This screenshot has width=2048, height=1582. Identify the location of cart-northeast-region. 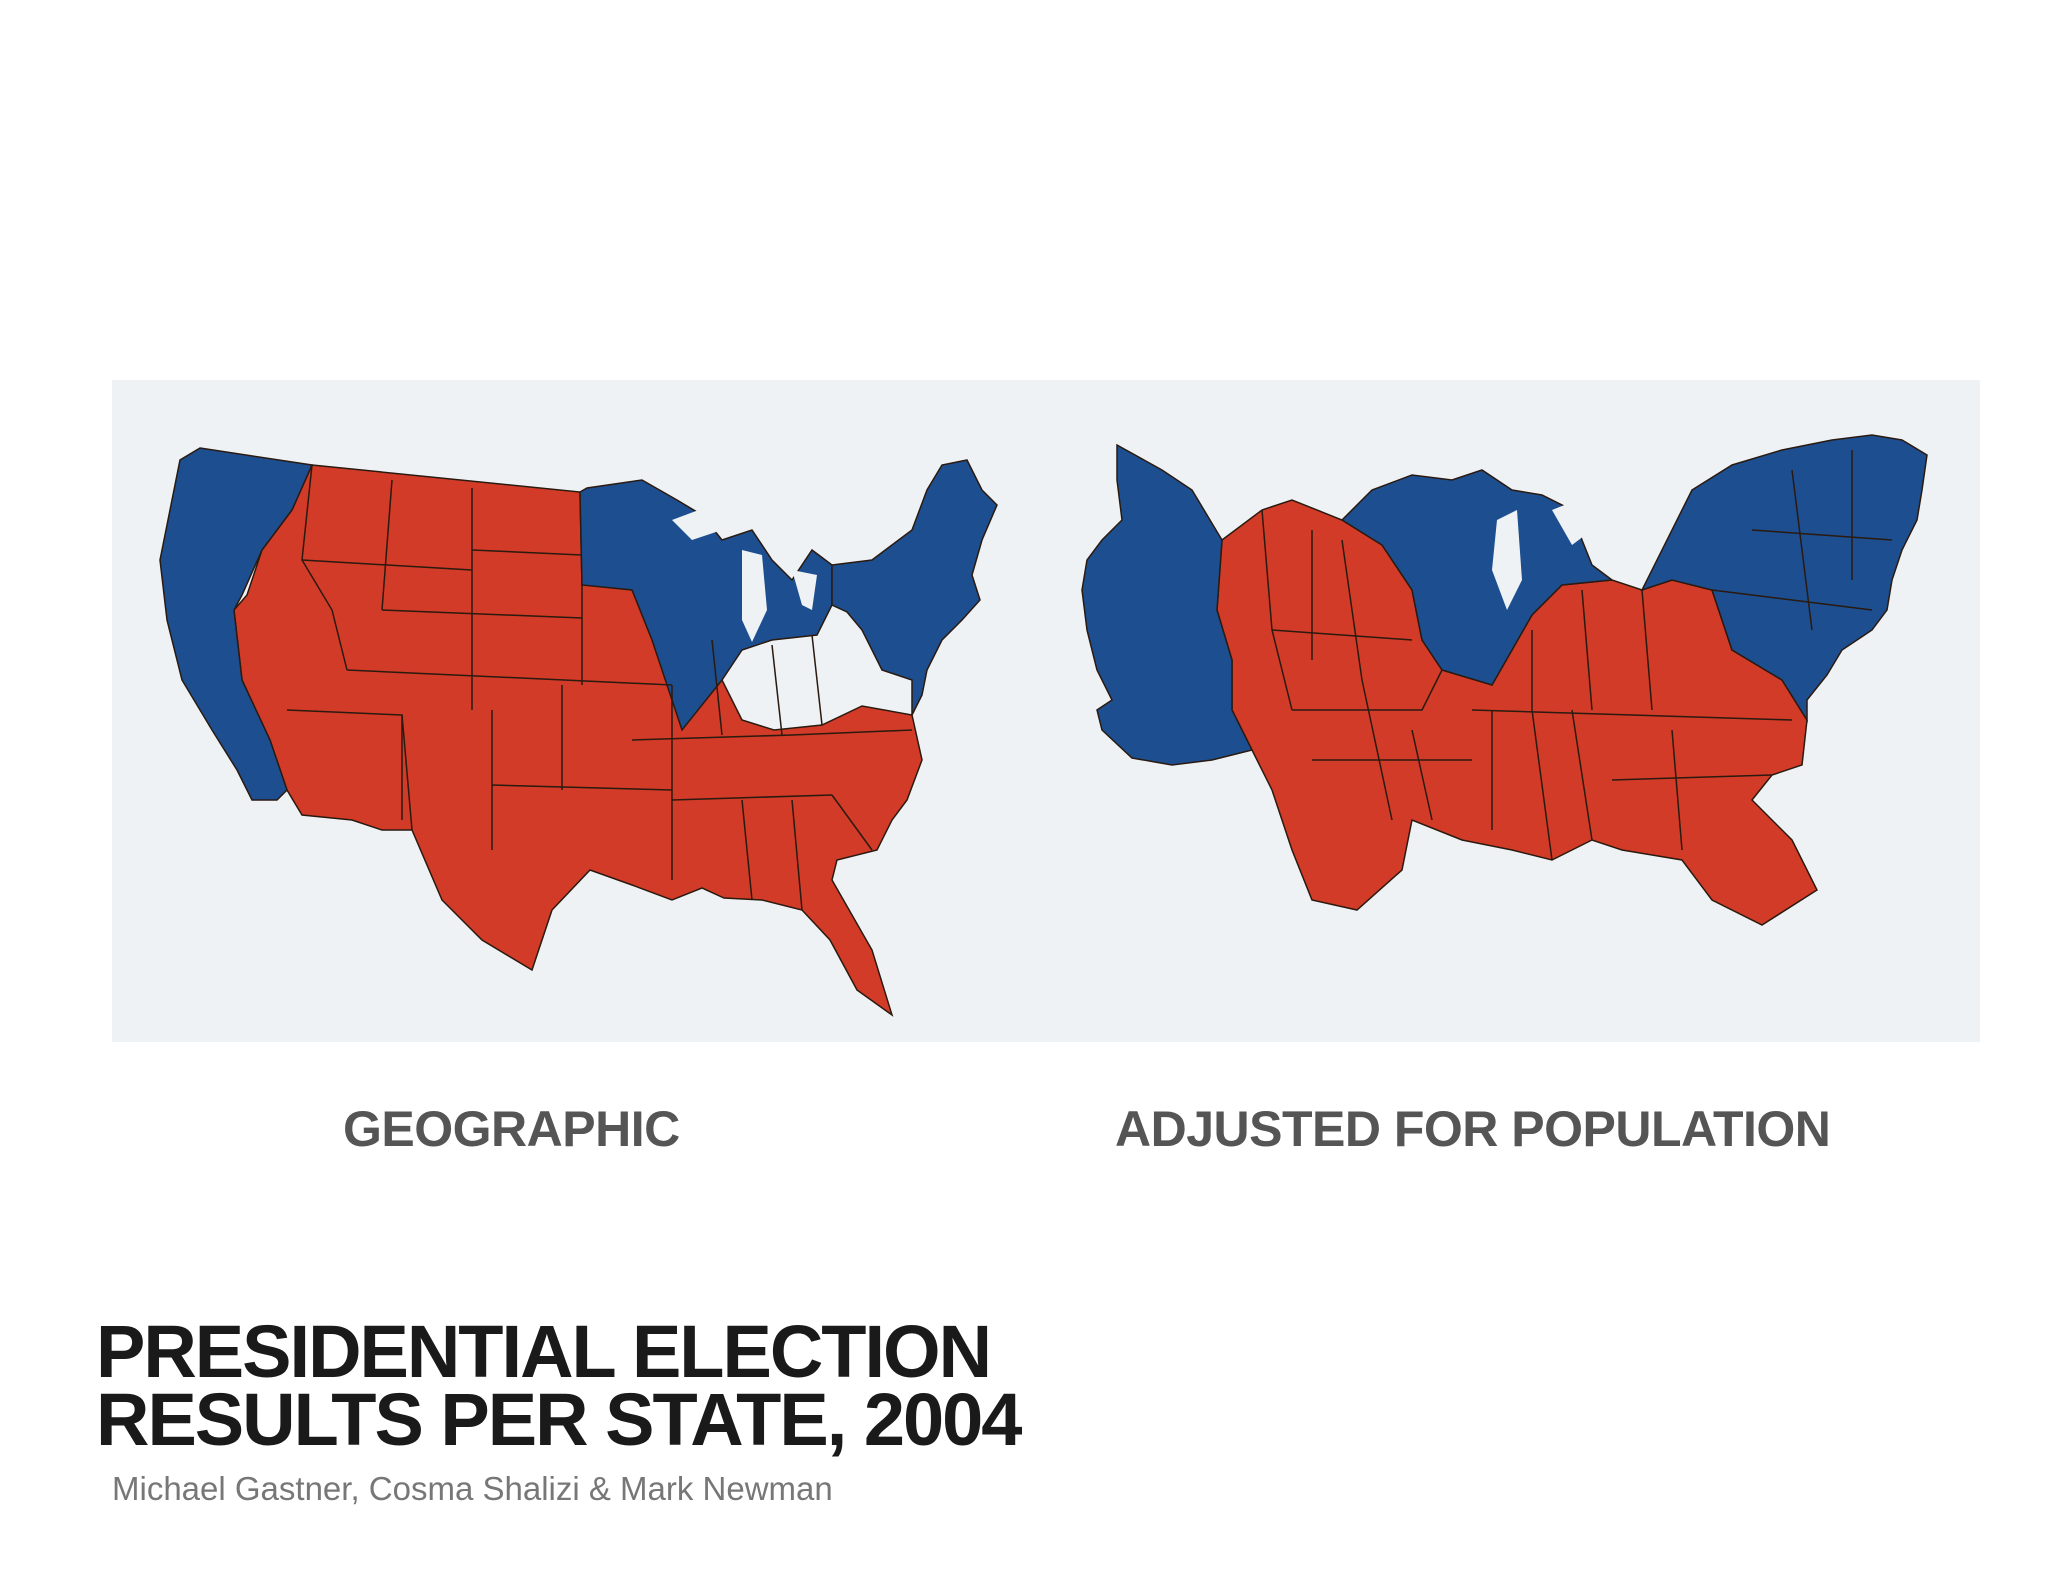
(1784, 578).